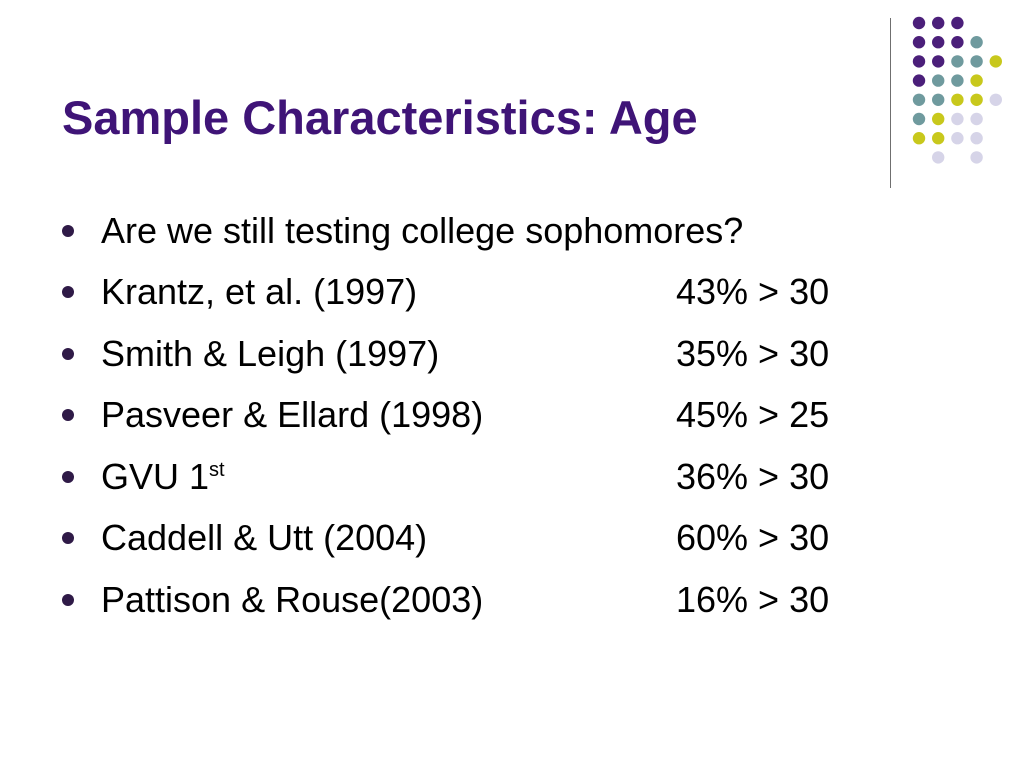 This screenshot has width=1024, height=768. What do you see at coordinates (380, 117) in the screenshot?
I see `slide-title: Sample Characteristics: Age` at bounding box center [380, 117].